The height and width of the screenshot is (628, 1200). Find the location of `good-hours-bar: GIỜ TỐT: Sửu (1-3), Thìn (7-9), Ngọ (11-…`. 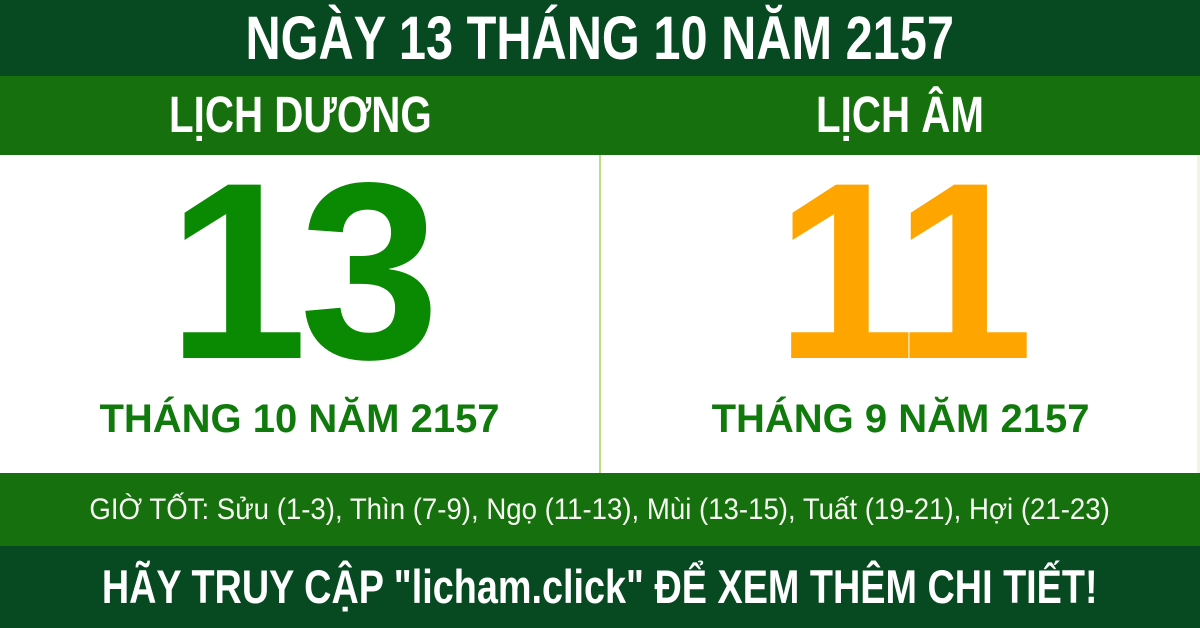

good-hours-bar: GIỜ TỐT: Sửu (1-3), Thìn (7-9), Ngọ (11-… is located at coordinates (600, 509).